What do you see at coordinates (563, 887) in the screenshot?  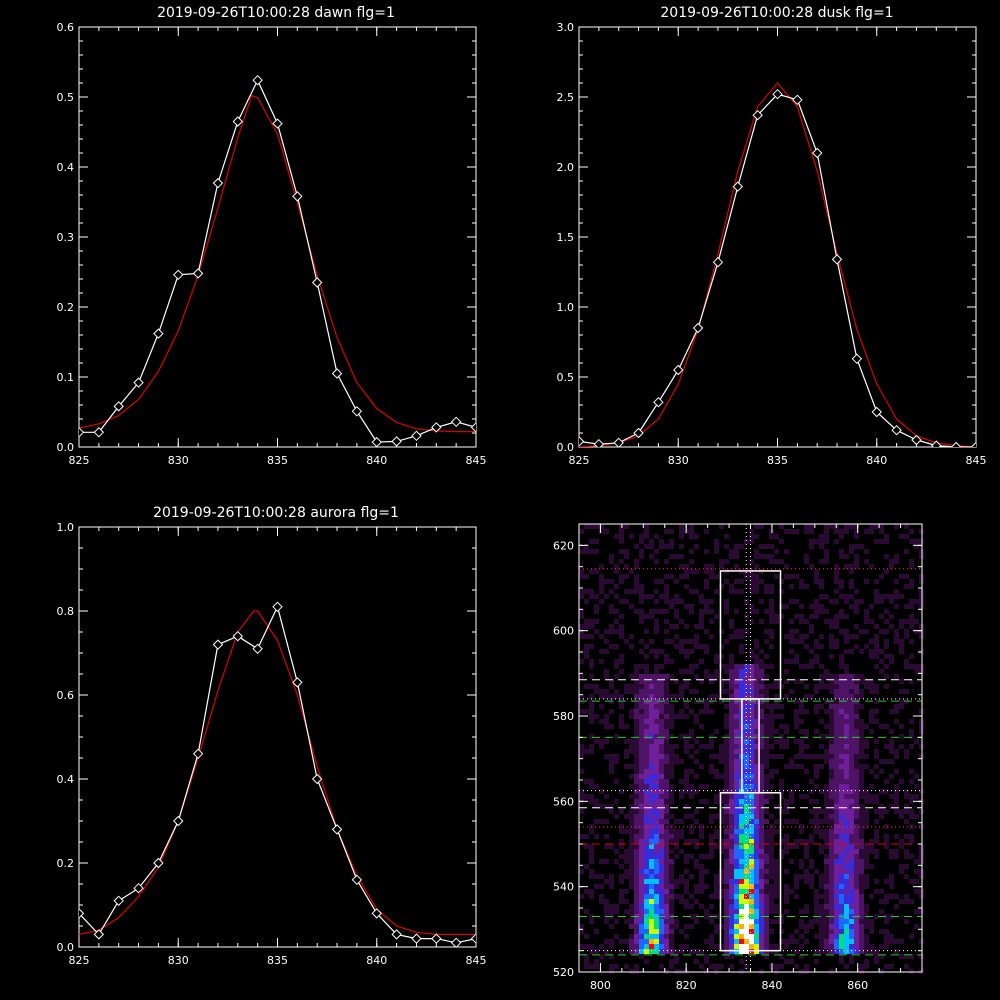 I see `y-tick-label: 540` at bounding box center [563, 887].